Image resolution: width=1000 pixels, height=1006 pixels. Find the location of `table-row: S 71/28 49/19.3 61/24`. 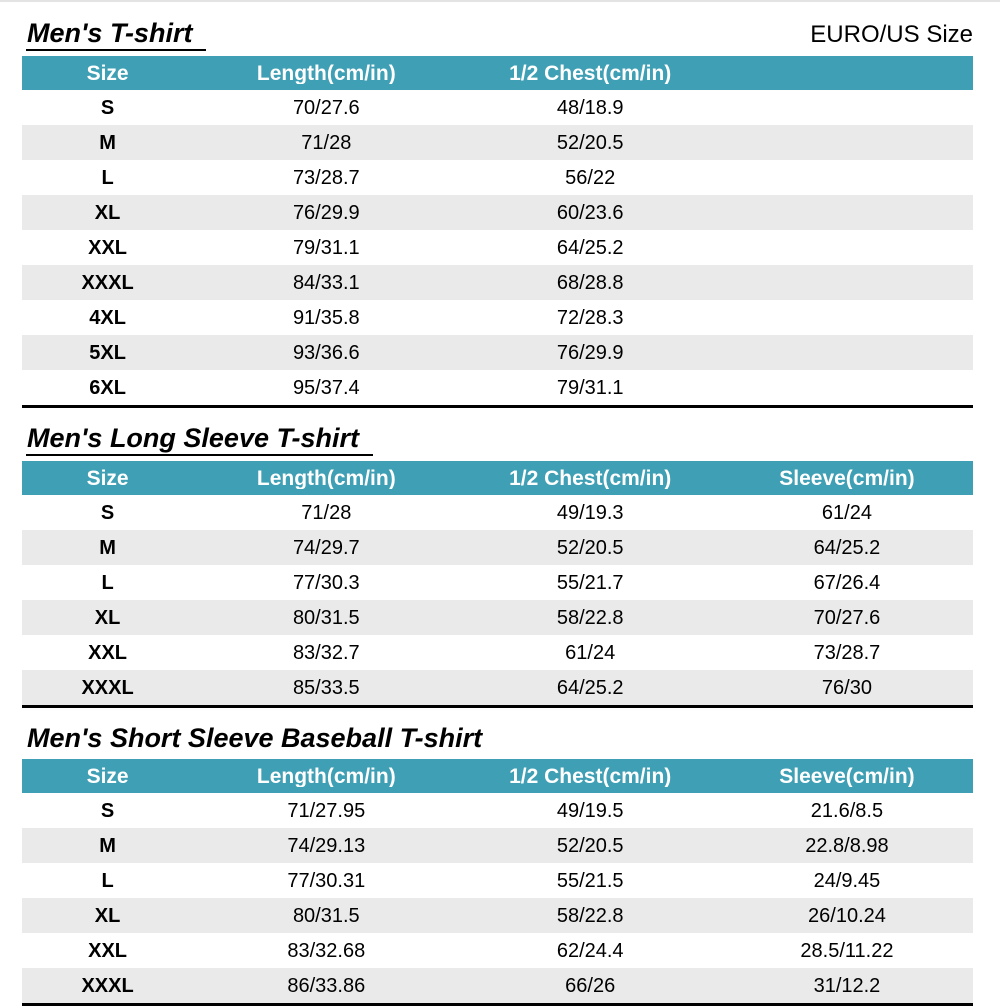

table-row: S 71/28 49/19.3 61/24 is located at coordinates (497, 512).